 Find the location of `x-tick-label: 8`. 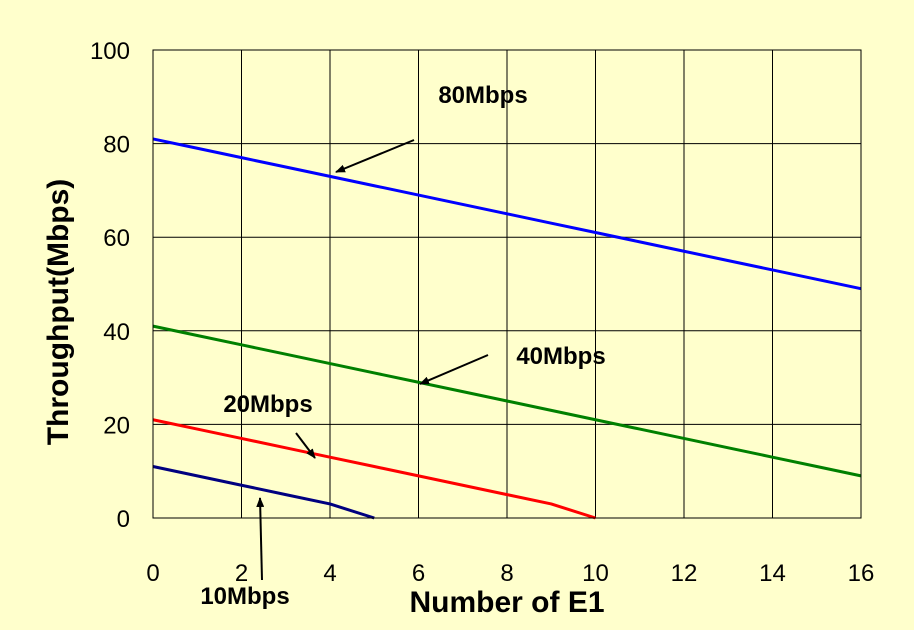

x-tick-label: 8 is located at coordinates (506, 573).